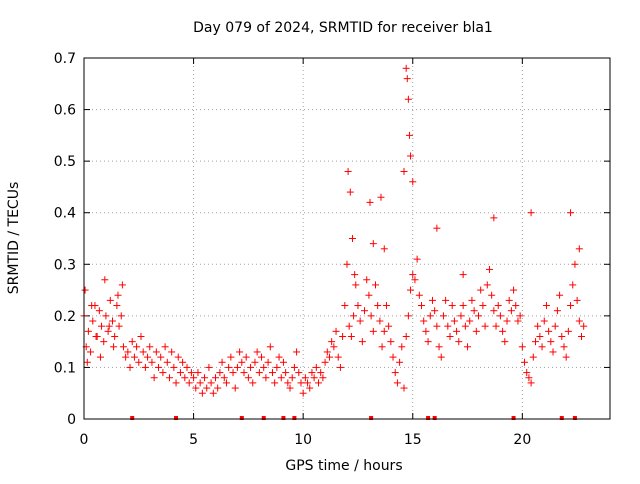 The image size is (640, 484). I want to click on y-tick-label: 0.4, so click(65, 214).